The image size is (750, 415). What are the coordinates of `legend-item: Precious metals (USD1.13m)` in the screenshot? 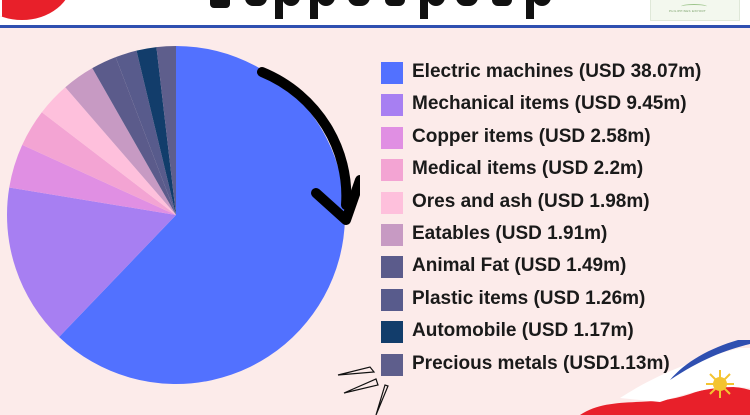 It's located at (561, 364).